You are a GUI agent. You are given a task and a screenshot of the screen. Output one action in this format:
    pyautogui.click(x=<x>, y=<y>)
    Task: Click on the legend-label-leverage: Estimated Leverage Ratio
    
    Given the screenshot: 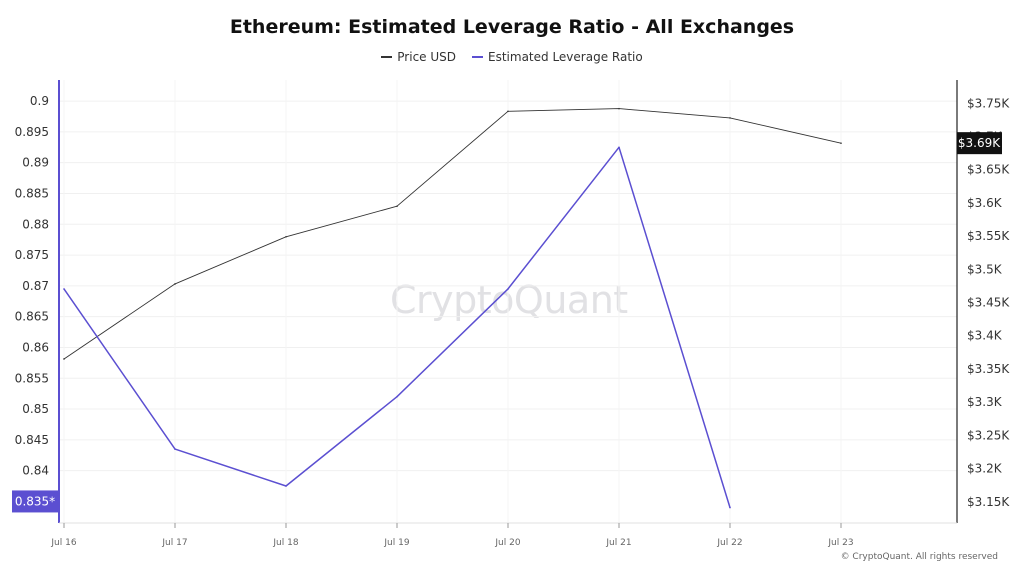 What is the action you would take?
    pyautogui.click(x=565, y=57)
    